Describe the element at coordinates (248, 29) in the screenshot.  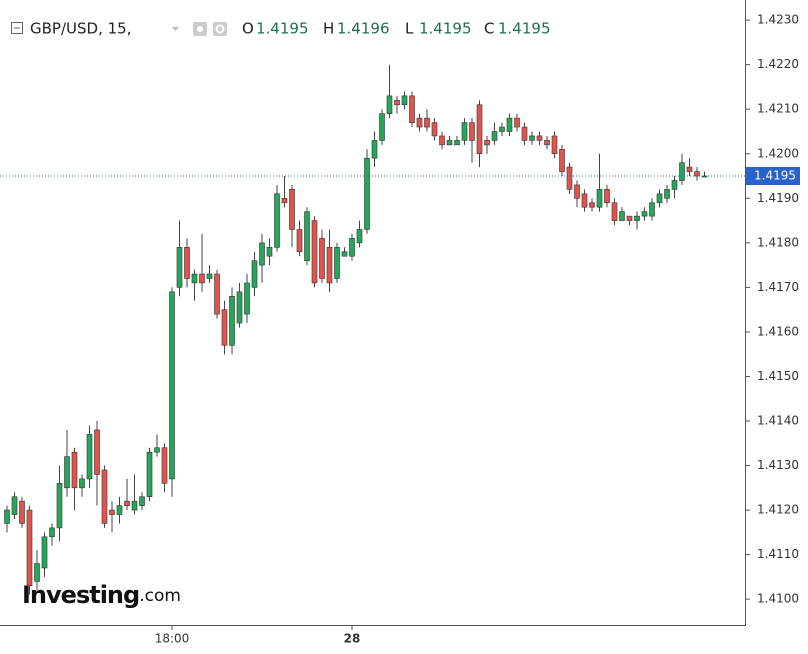
I see `ohlc-label: O` at that location.